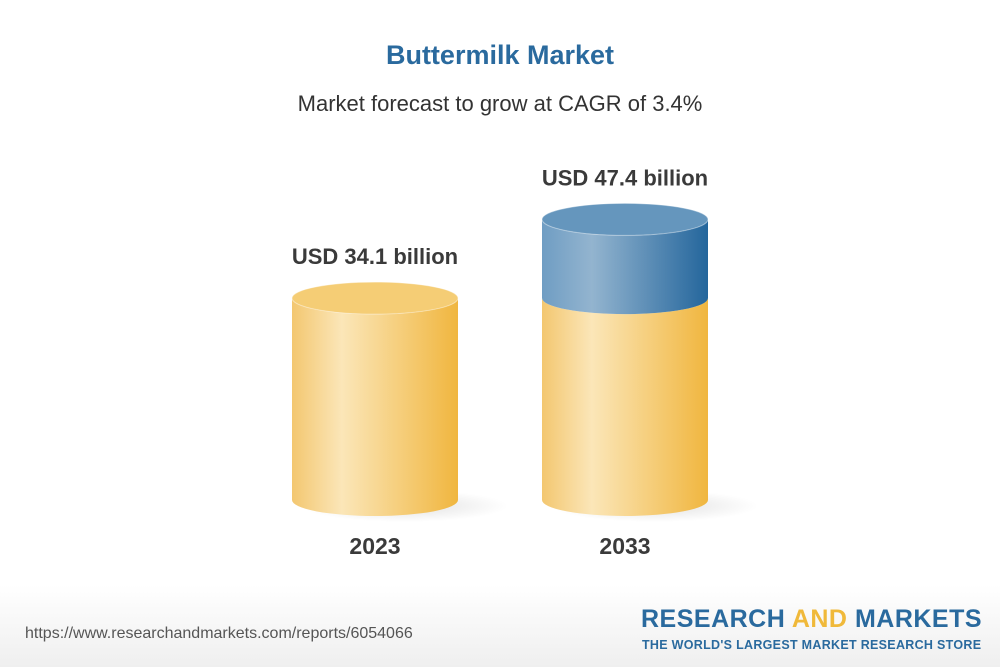 This screenshot has height=667, width=1000. I want to click on data-label: USD 47.4 billion, so click(625, 177).